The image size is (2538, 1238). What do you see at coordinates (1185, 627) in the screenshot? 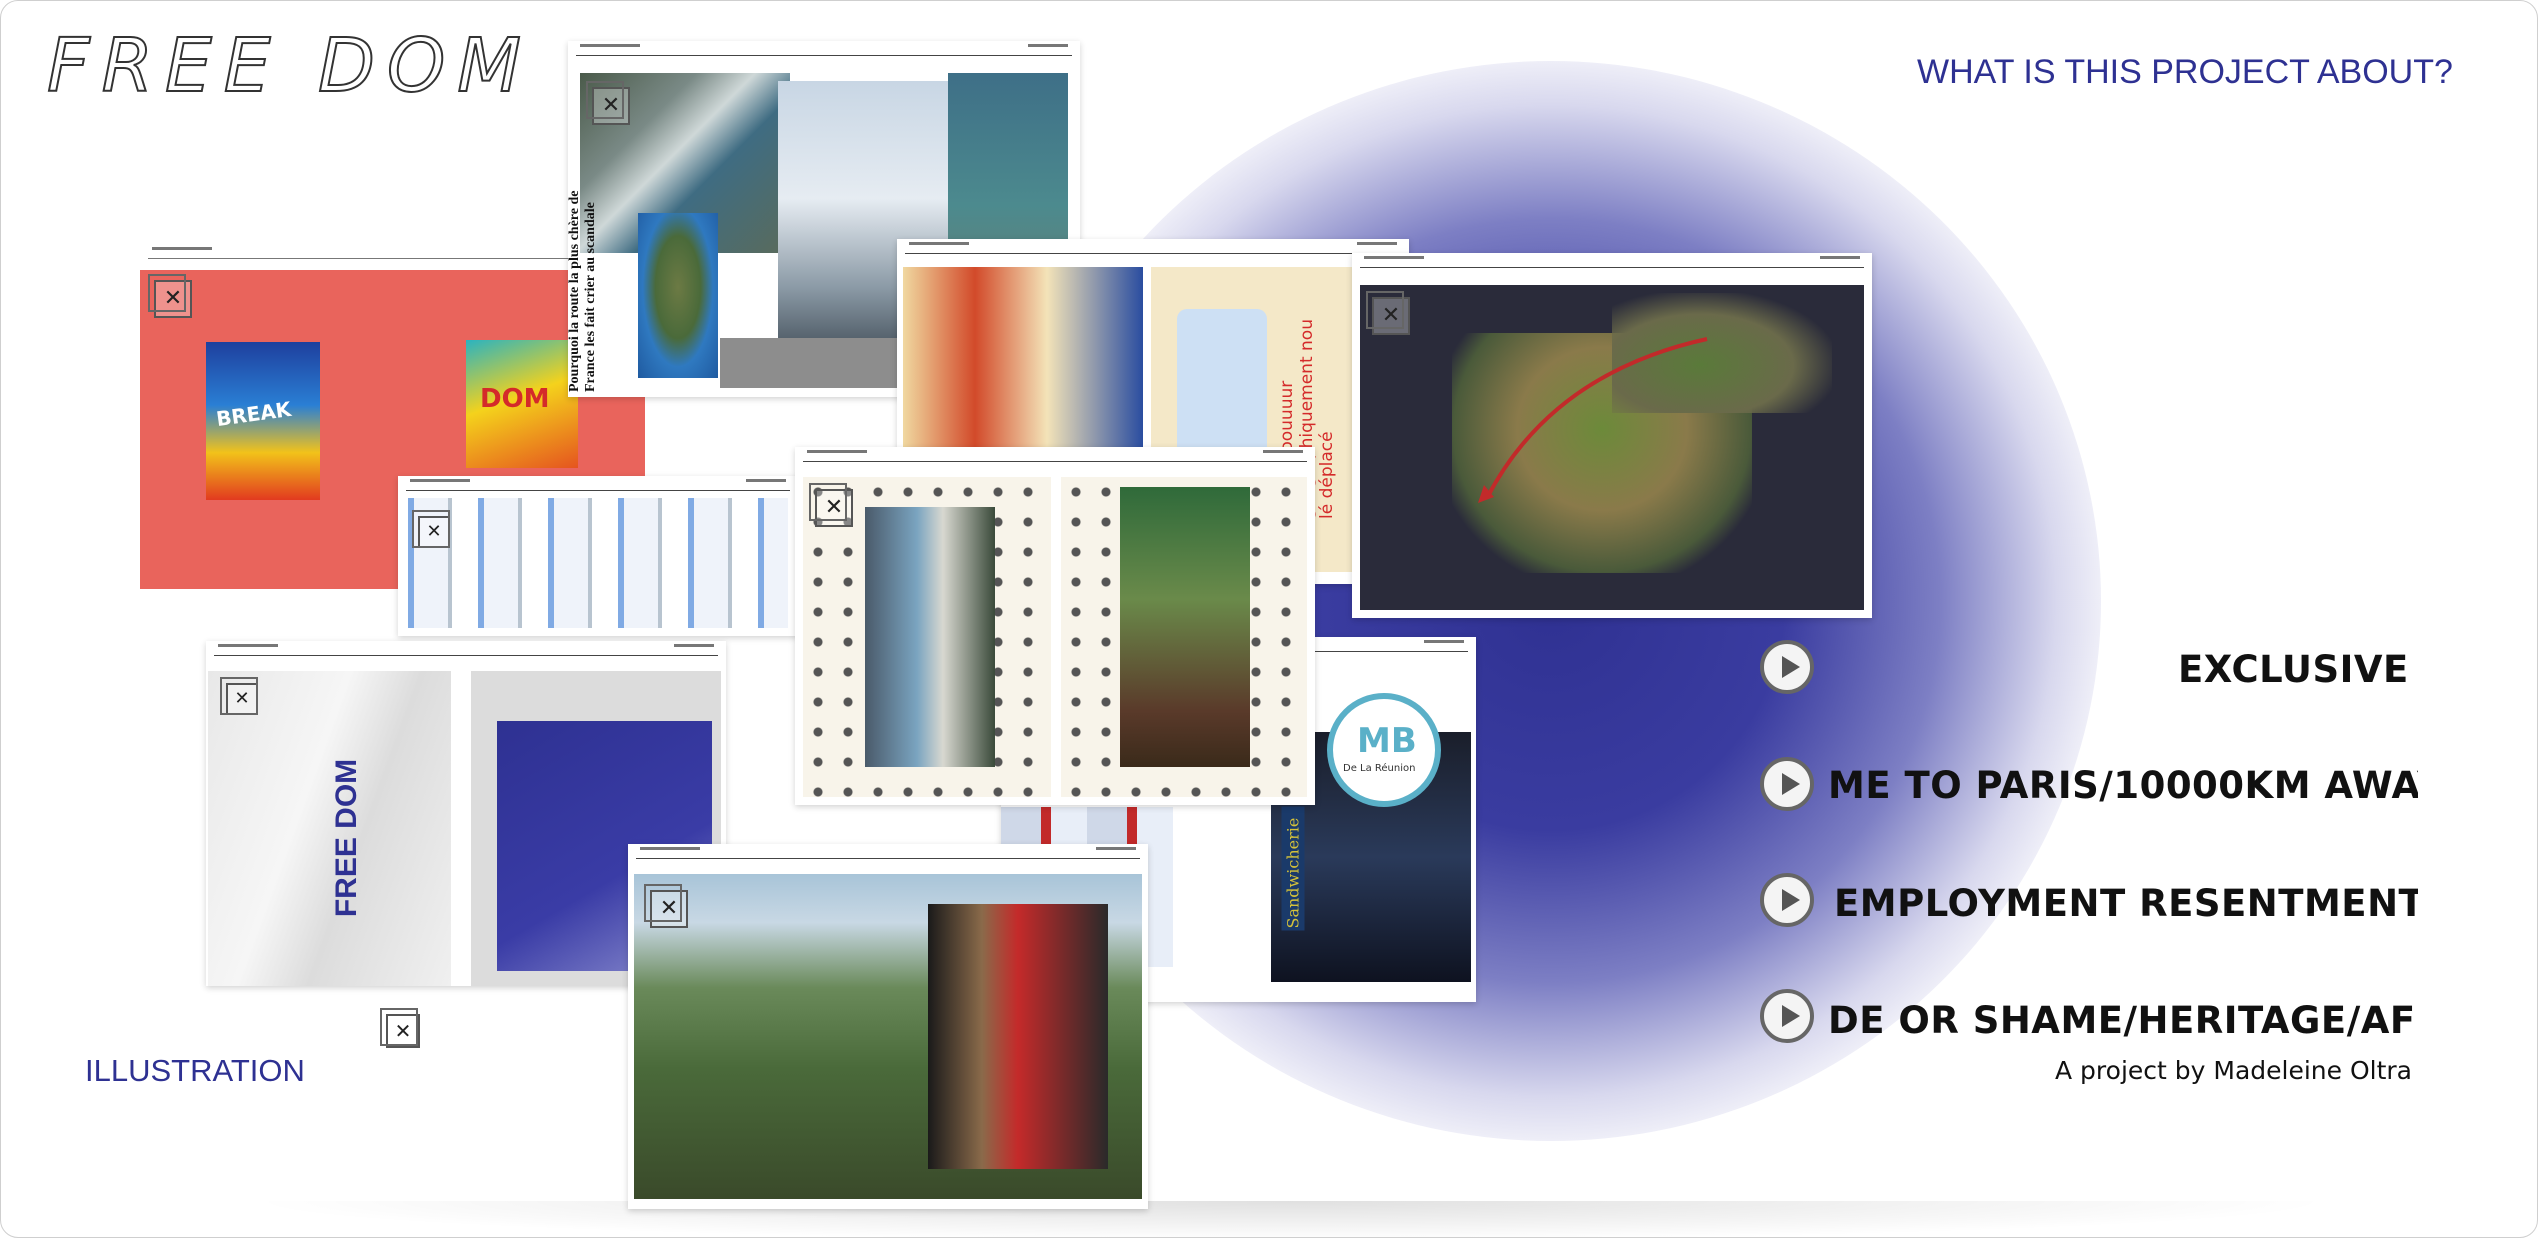
I see `green-room-photo` at bounding box center [1185, 627].